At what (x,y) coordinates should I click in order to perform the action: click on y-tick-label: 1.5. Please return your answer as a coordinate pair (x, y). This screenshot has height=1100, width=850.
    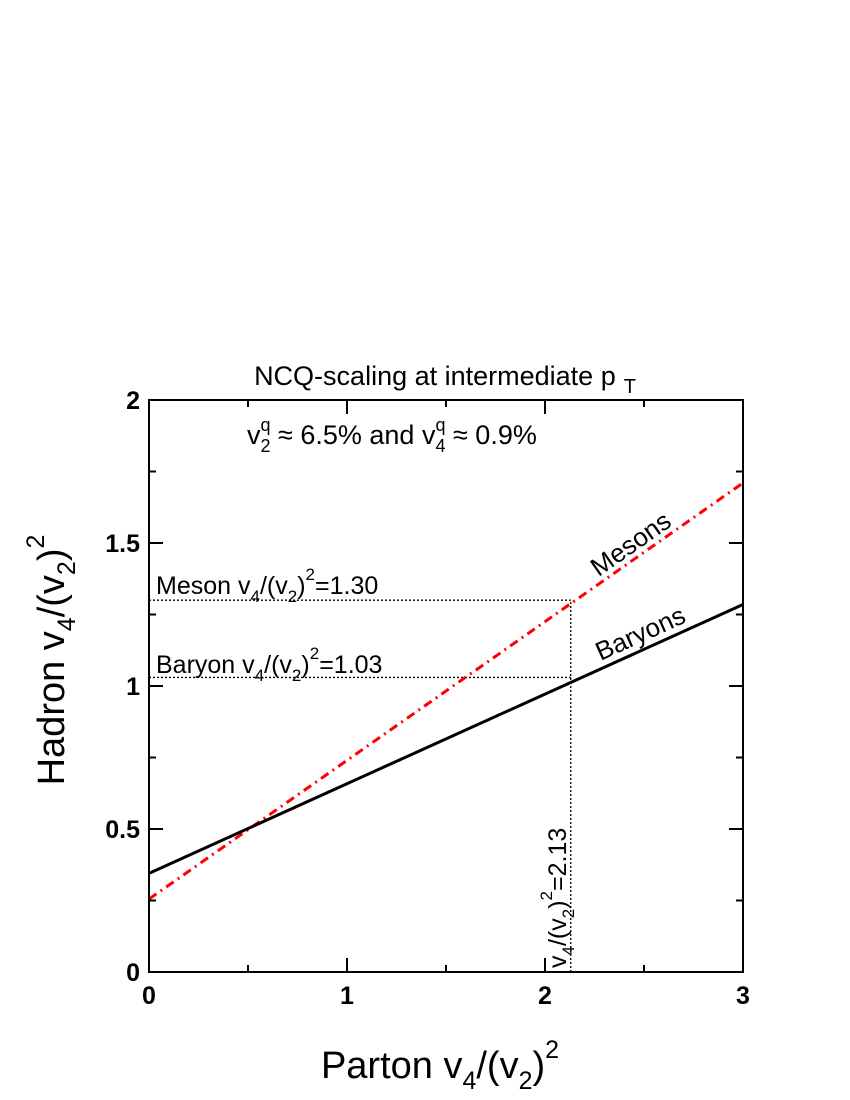
    Looking at the image, I should click on (122, 544).